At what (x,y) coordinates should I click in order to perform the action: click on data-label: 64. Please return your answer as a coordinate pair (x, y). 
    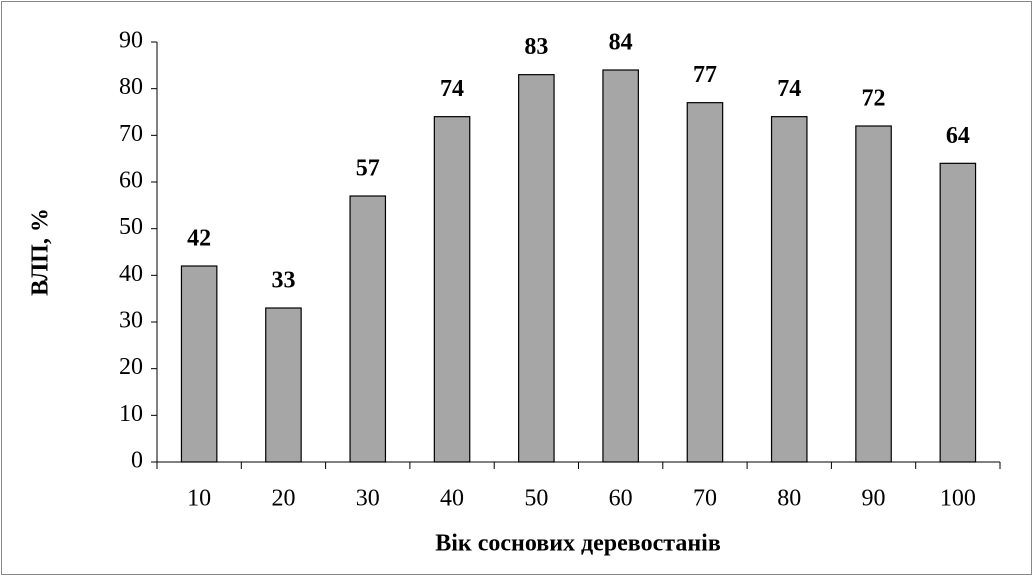
    Looking at the image, I should click on (958, 136).